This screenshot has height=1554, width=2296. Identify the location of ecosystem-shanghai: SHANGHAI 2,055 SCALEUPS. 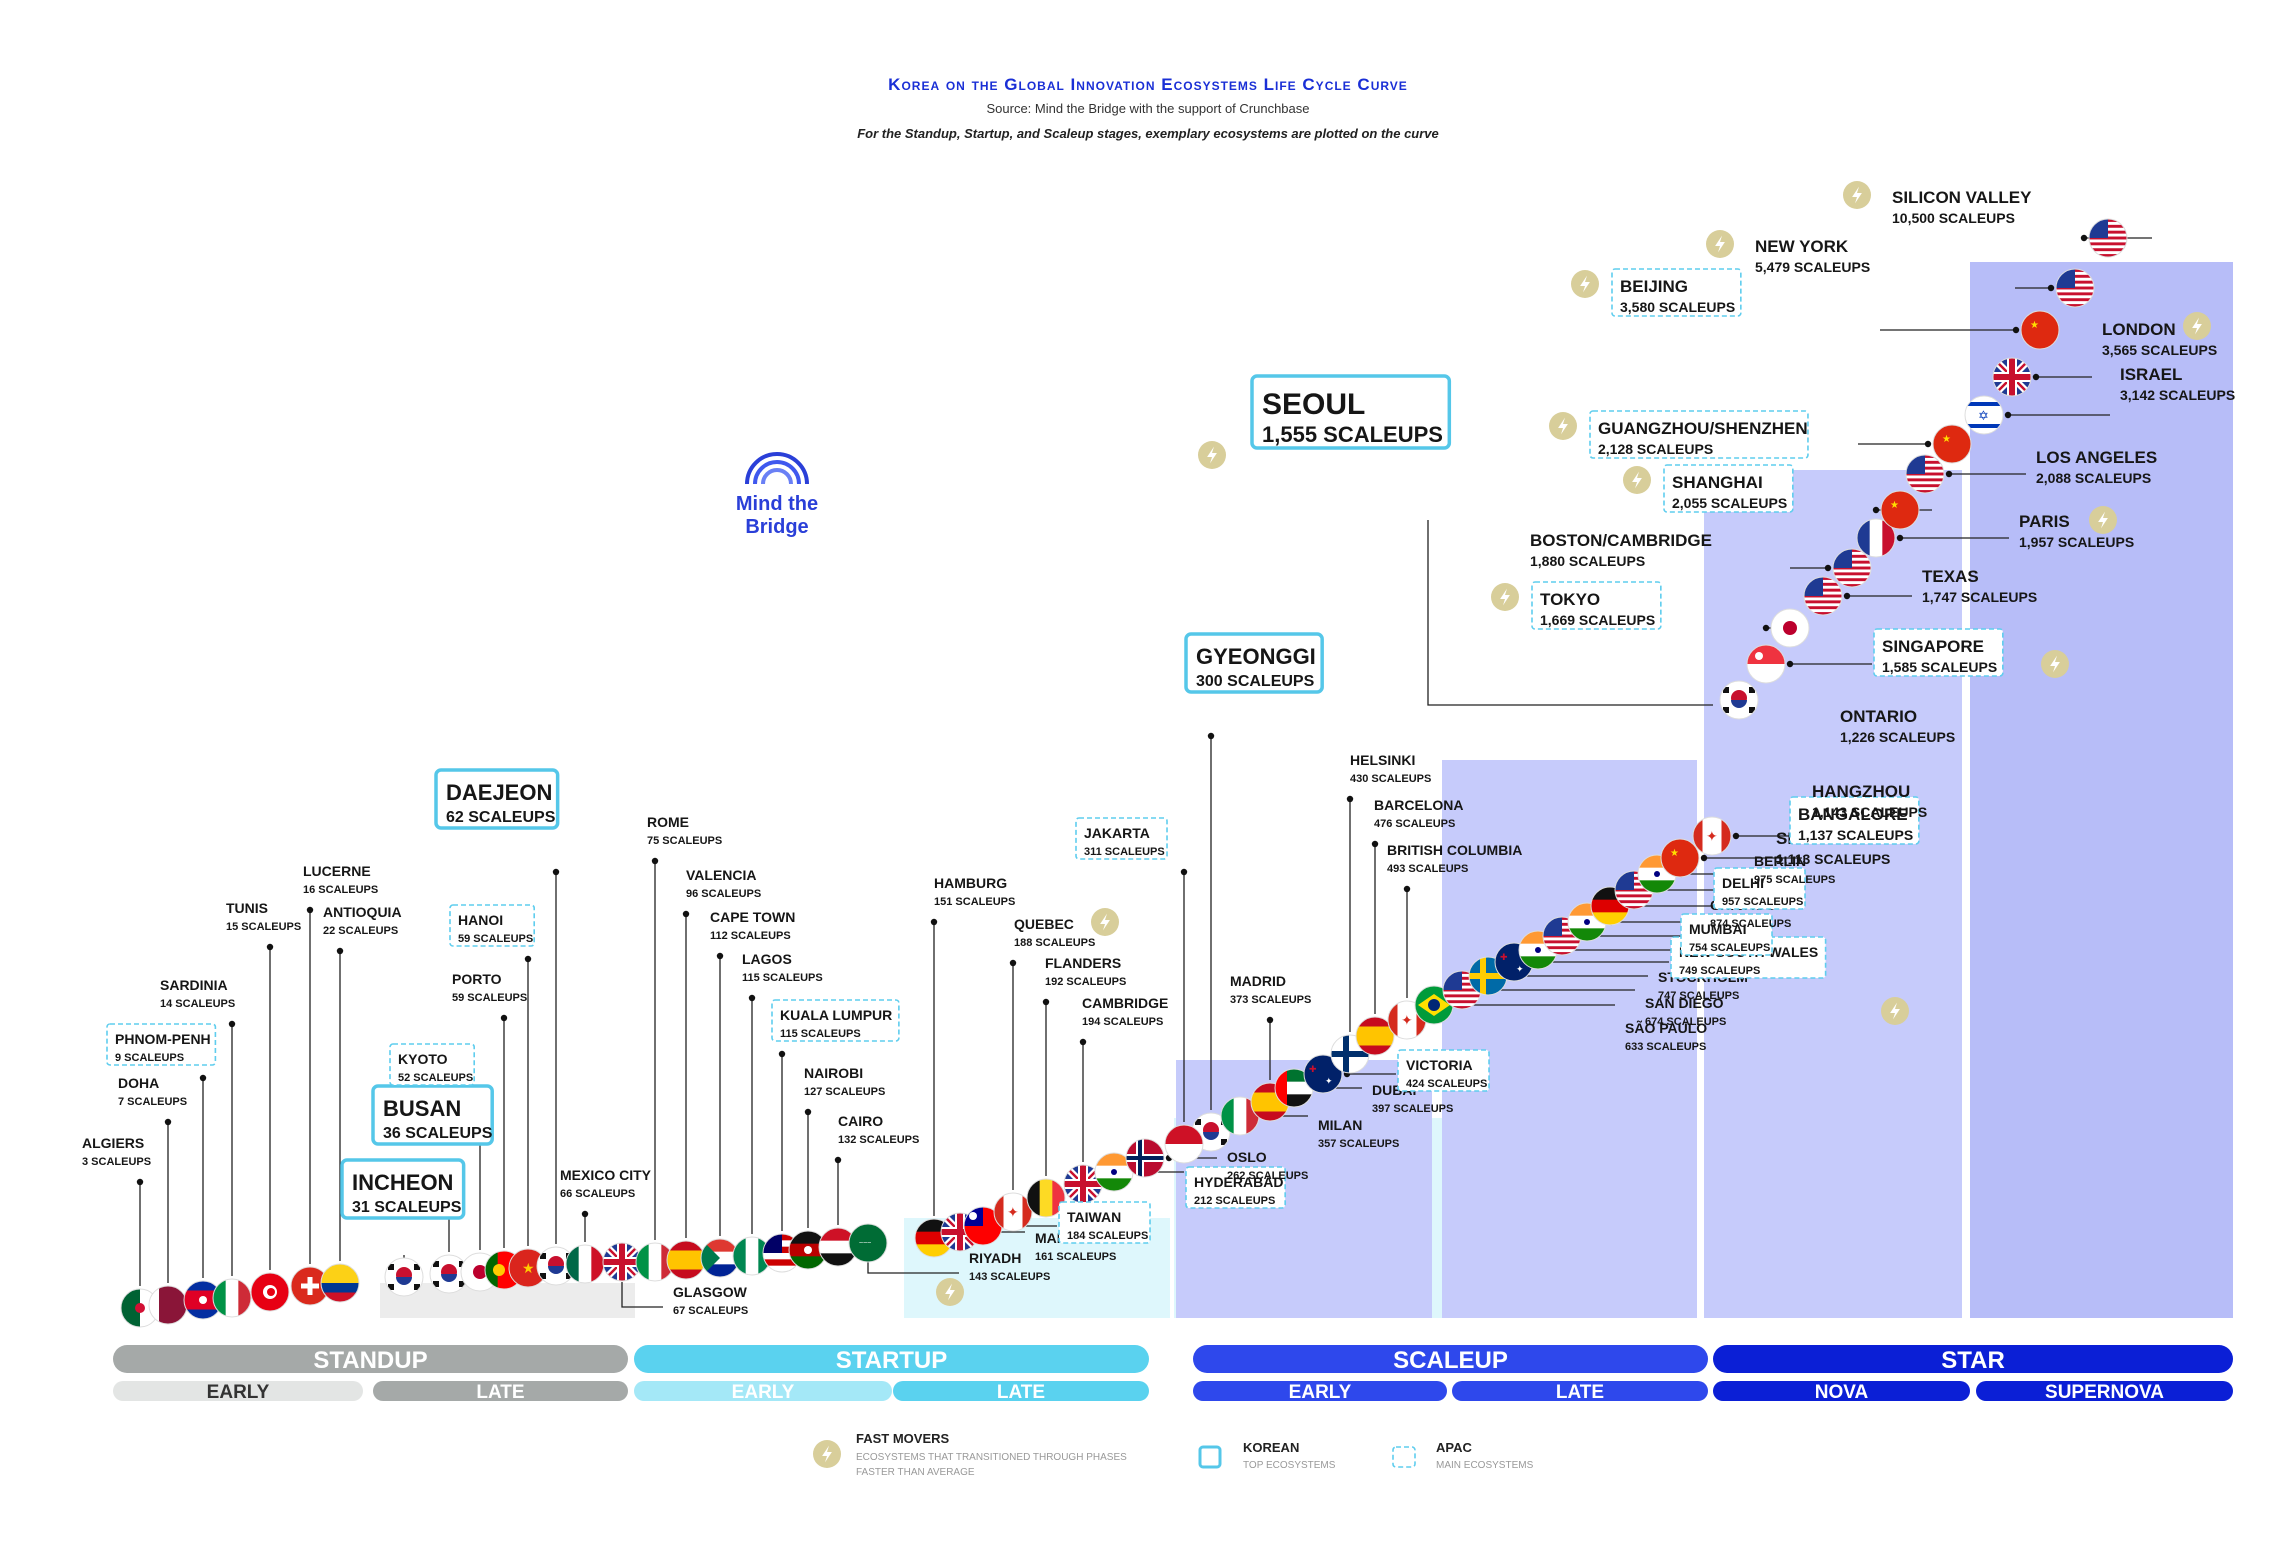
(1708, 488).